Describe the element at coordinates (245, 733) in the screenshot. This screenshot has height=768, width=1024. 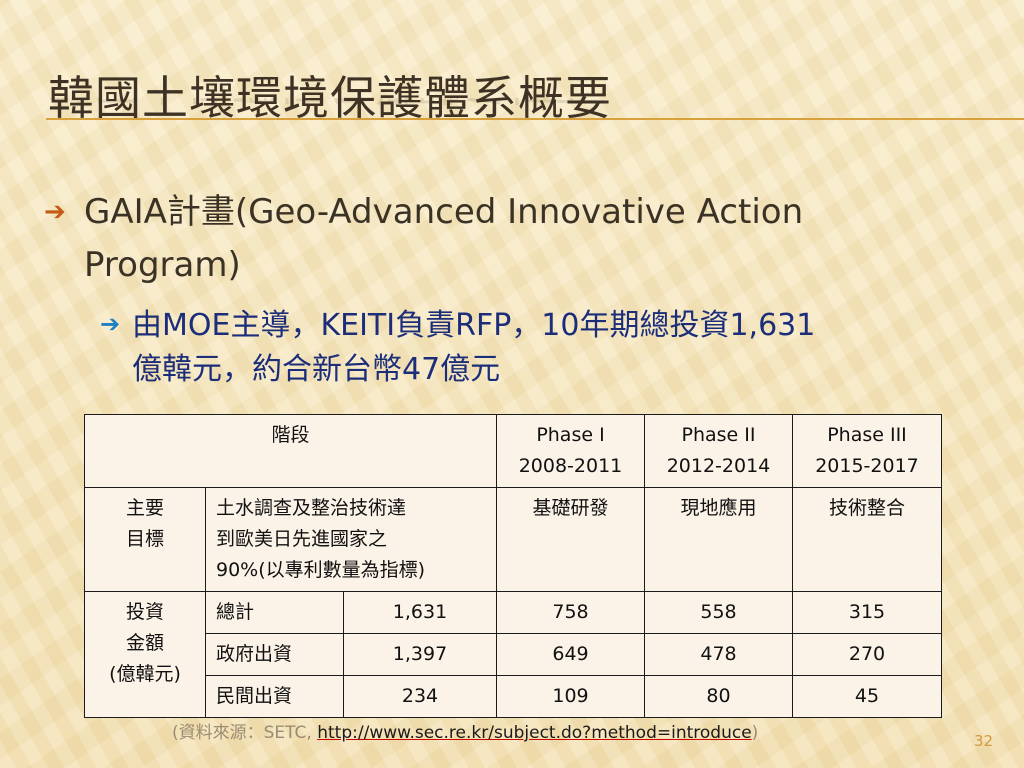
I see `source-prefix: (資料來源：SETC,` at that location.